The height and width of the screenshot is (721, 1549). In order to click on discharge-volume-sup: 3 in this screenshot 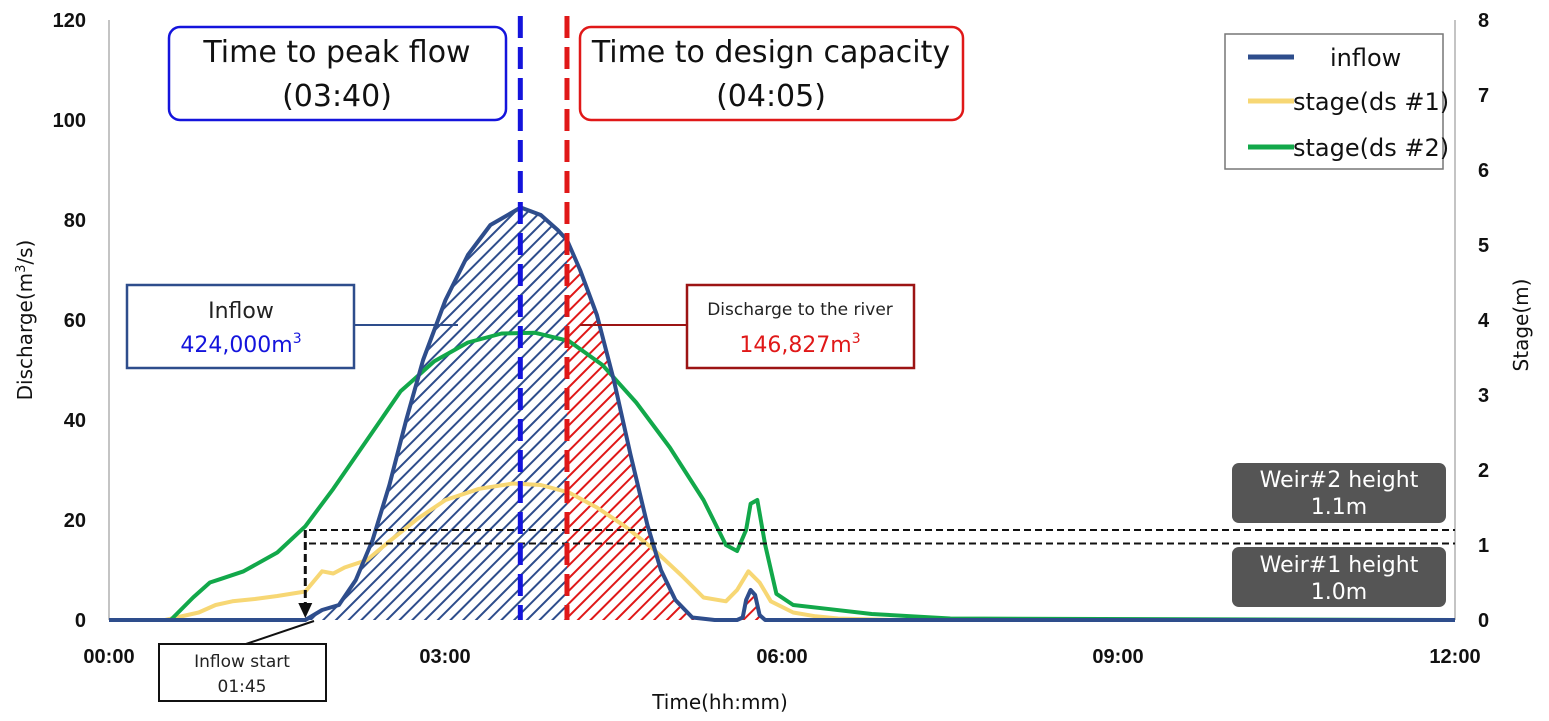, I will do `click(856, 339)`.